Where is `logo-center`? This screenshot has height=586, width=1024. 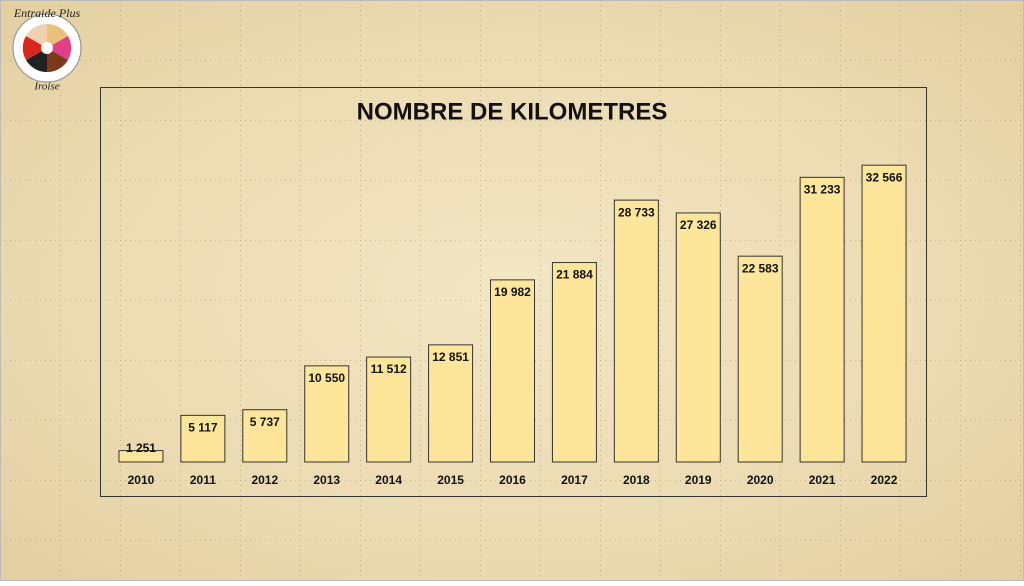
logo-center is located at coordinates (47, 48).